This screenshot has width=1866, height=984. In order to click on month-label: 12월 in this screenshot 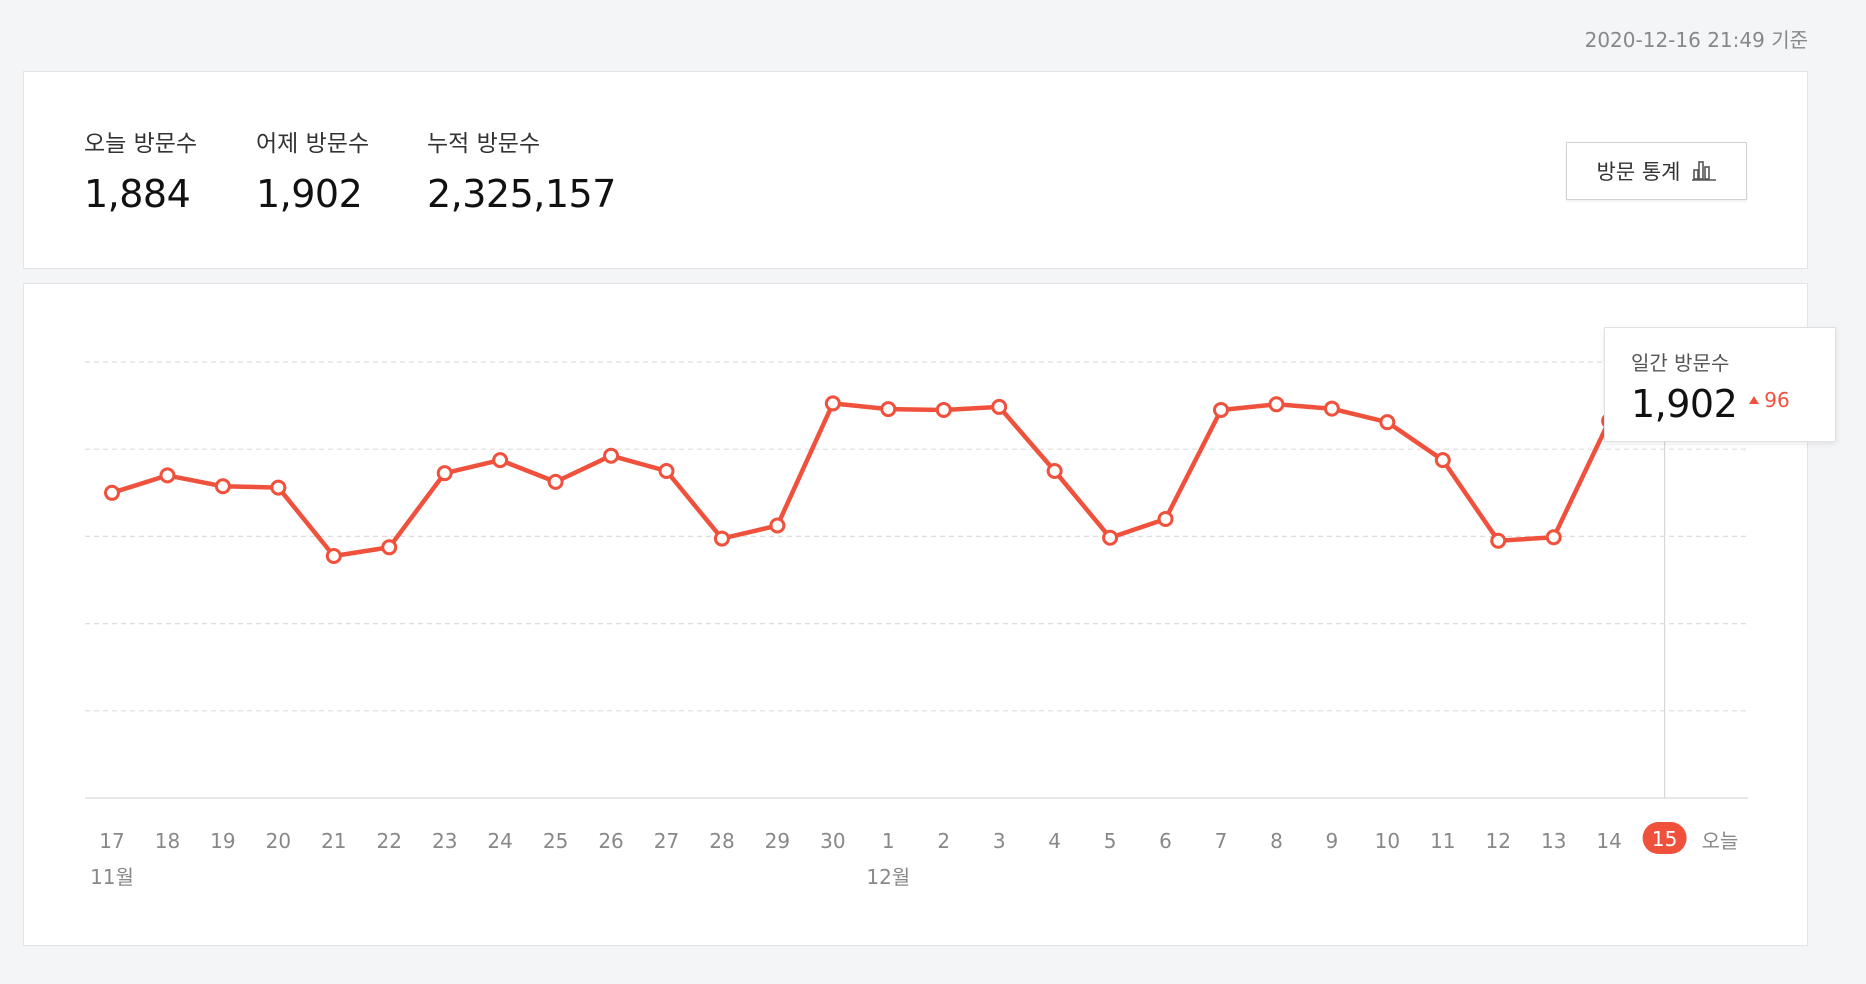, I will do `click(888, 877)`.